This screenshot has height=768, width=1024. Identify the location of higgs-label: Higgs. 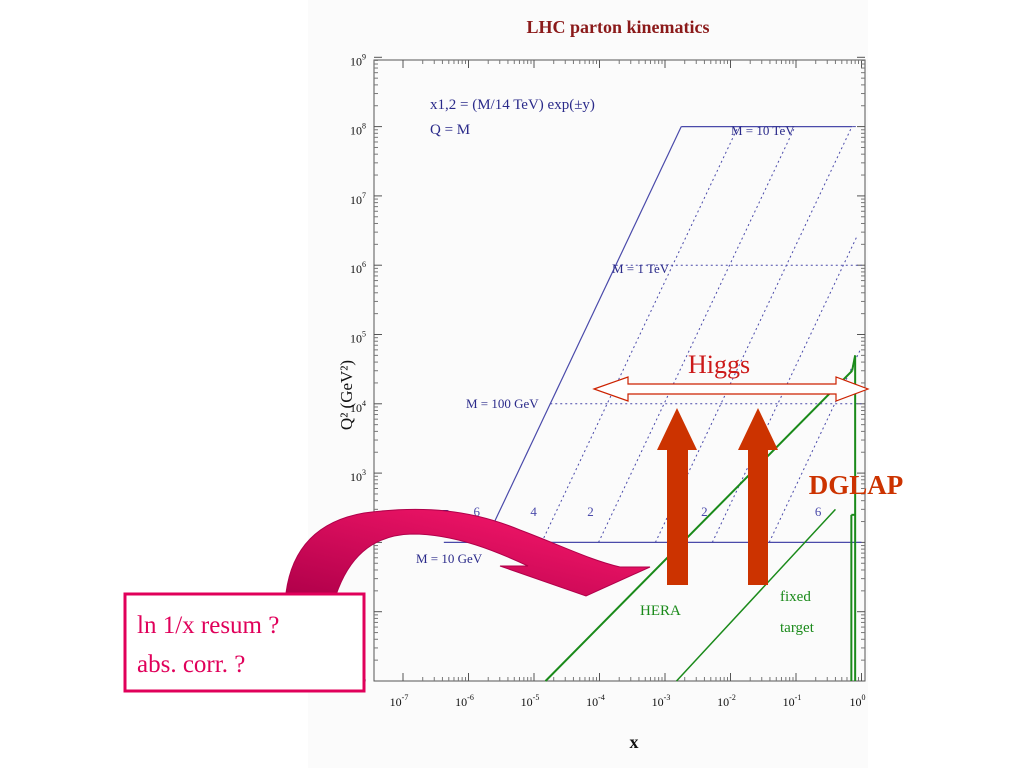
(719, 364).